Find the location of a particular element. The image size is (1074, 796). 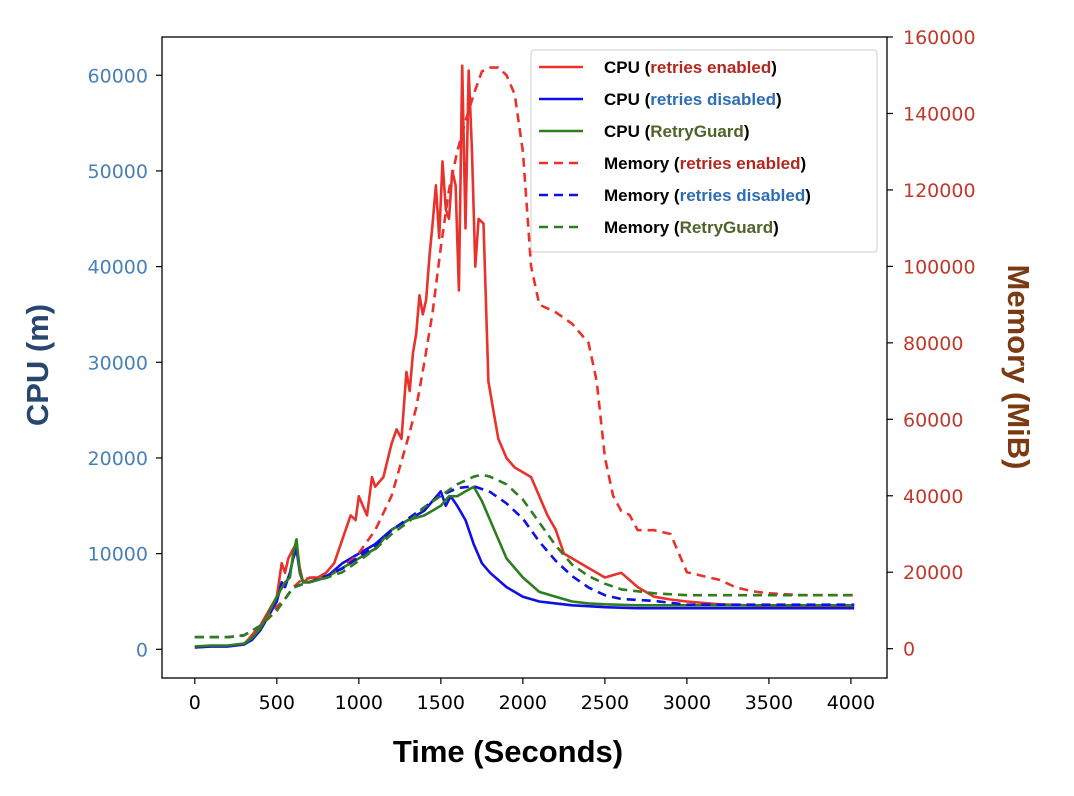

y-left-tick-label: 40000 is located at coordinates (118, 268).